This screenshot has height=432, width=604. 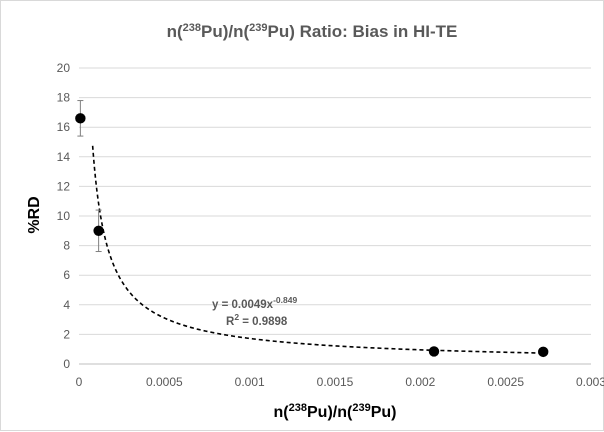 I want to click on y-tick-label: 18, so click(x=64, y=98).